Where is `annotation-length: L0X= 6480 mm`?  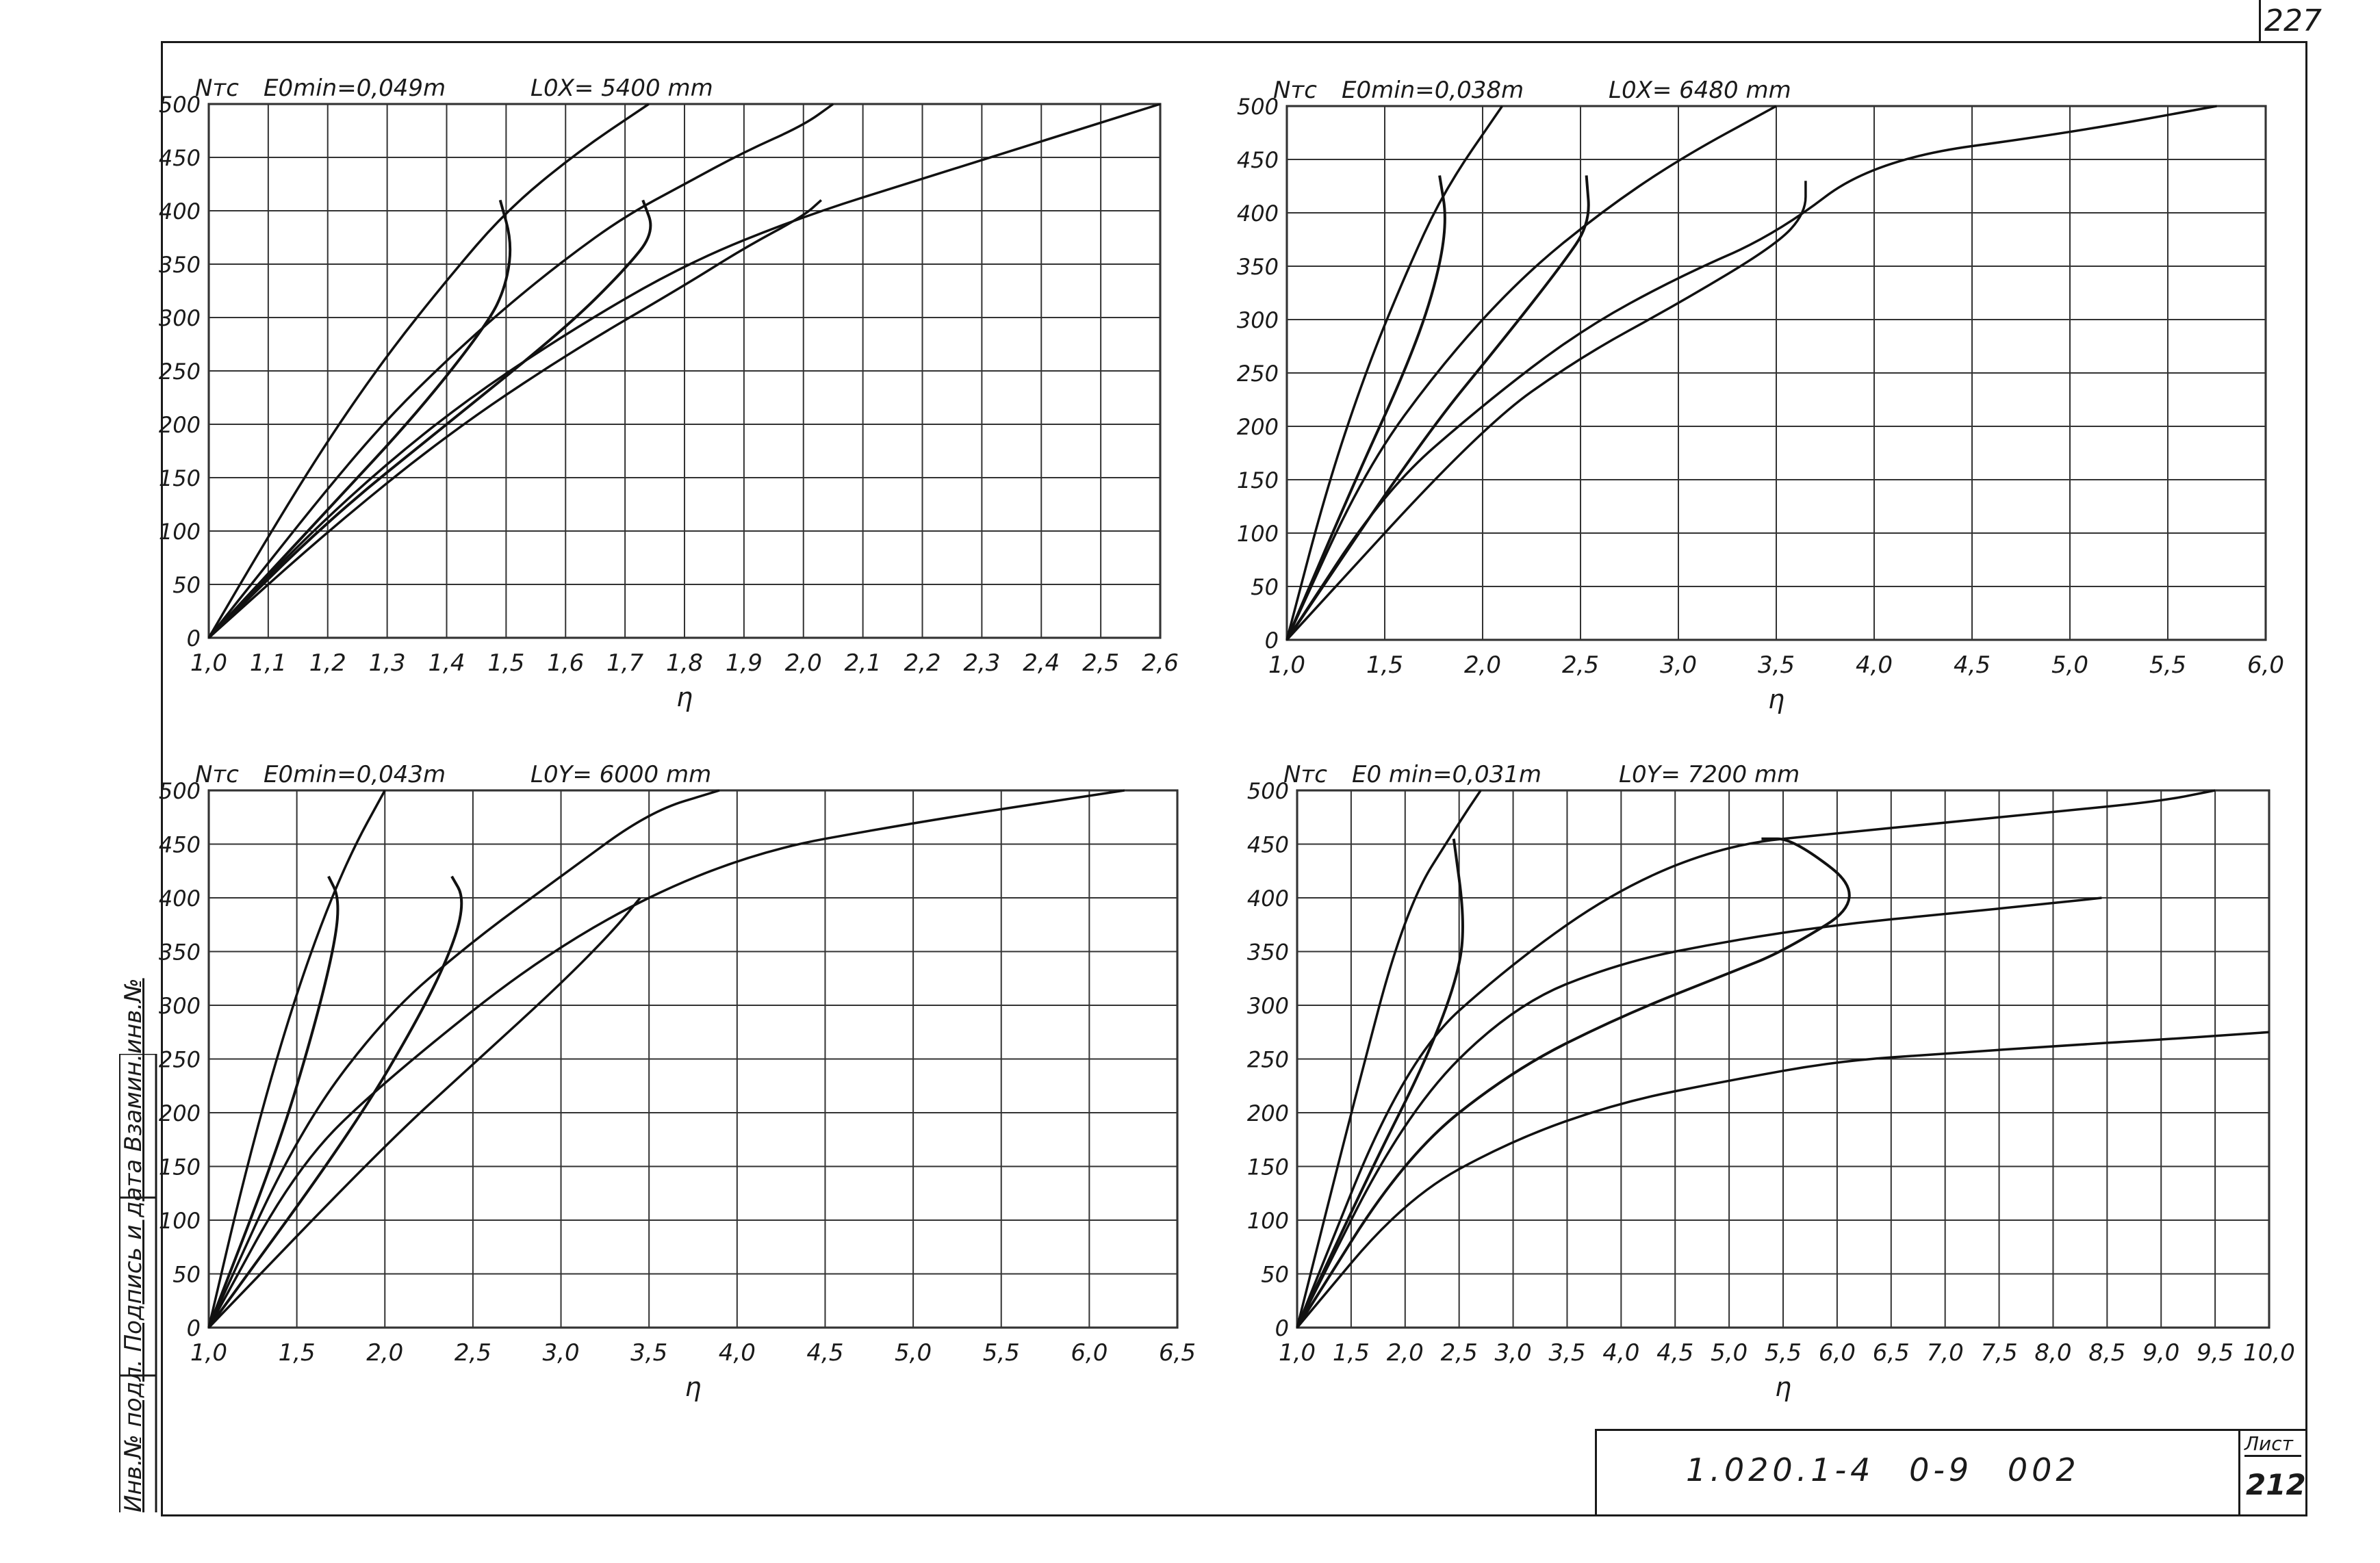
annotation-length: L0X= 6480 mm is located at coordinates (1700, 90).